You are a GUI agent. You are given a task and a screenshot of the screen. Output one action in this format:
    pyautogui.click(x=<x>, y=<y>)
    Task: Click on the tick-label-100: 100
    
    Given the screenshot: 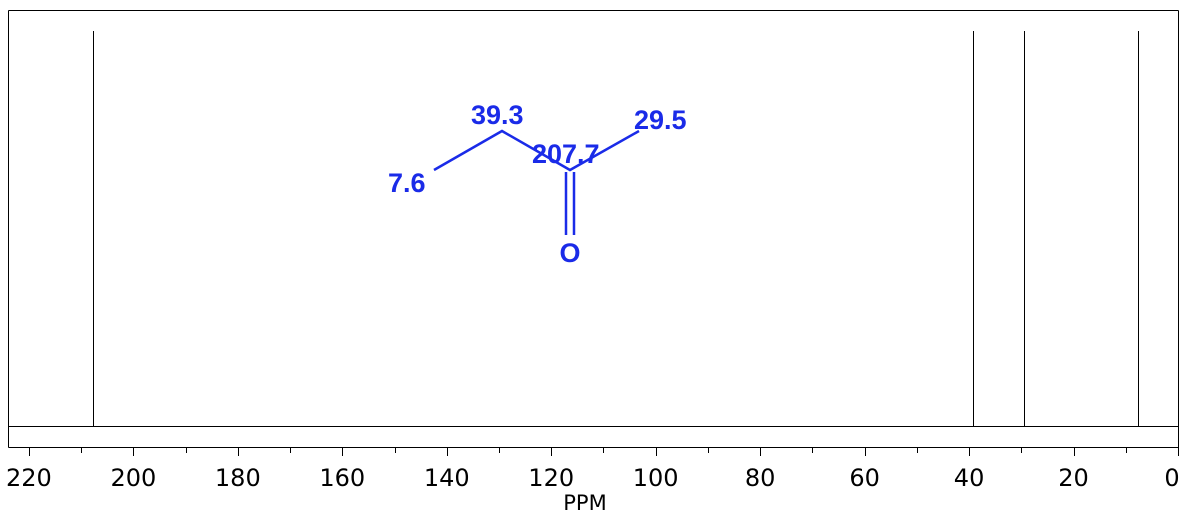 What is the action you would take?
    pyautogui.click(x=656, y=478)
    